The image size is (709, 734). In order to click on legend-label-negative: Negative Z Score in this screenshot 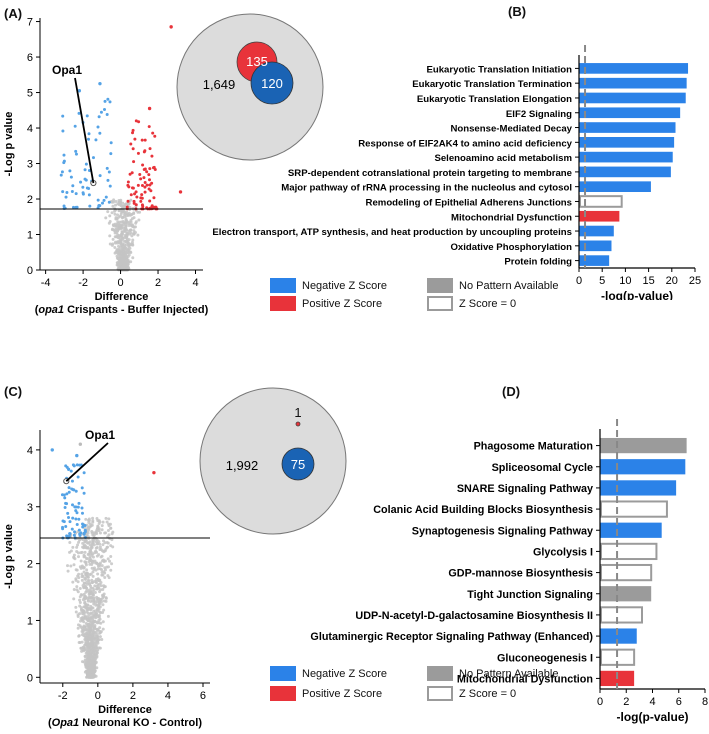, I will do `click(344, 285)`.